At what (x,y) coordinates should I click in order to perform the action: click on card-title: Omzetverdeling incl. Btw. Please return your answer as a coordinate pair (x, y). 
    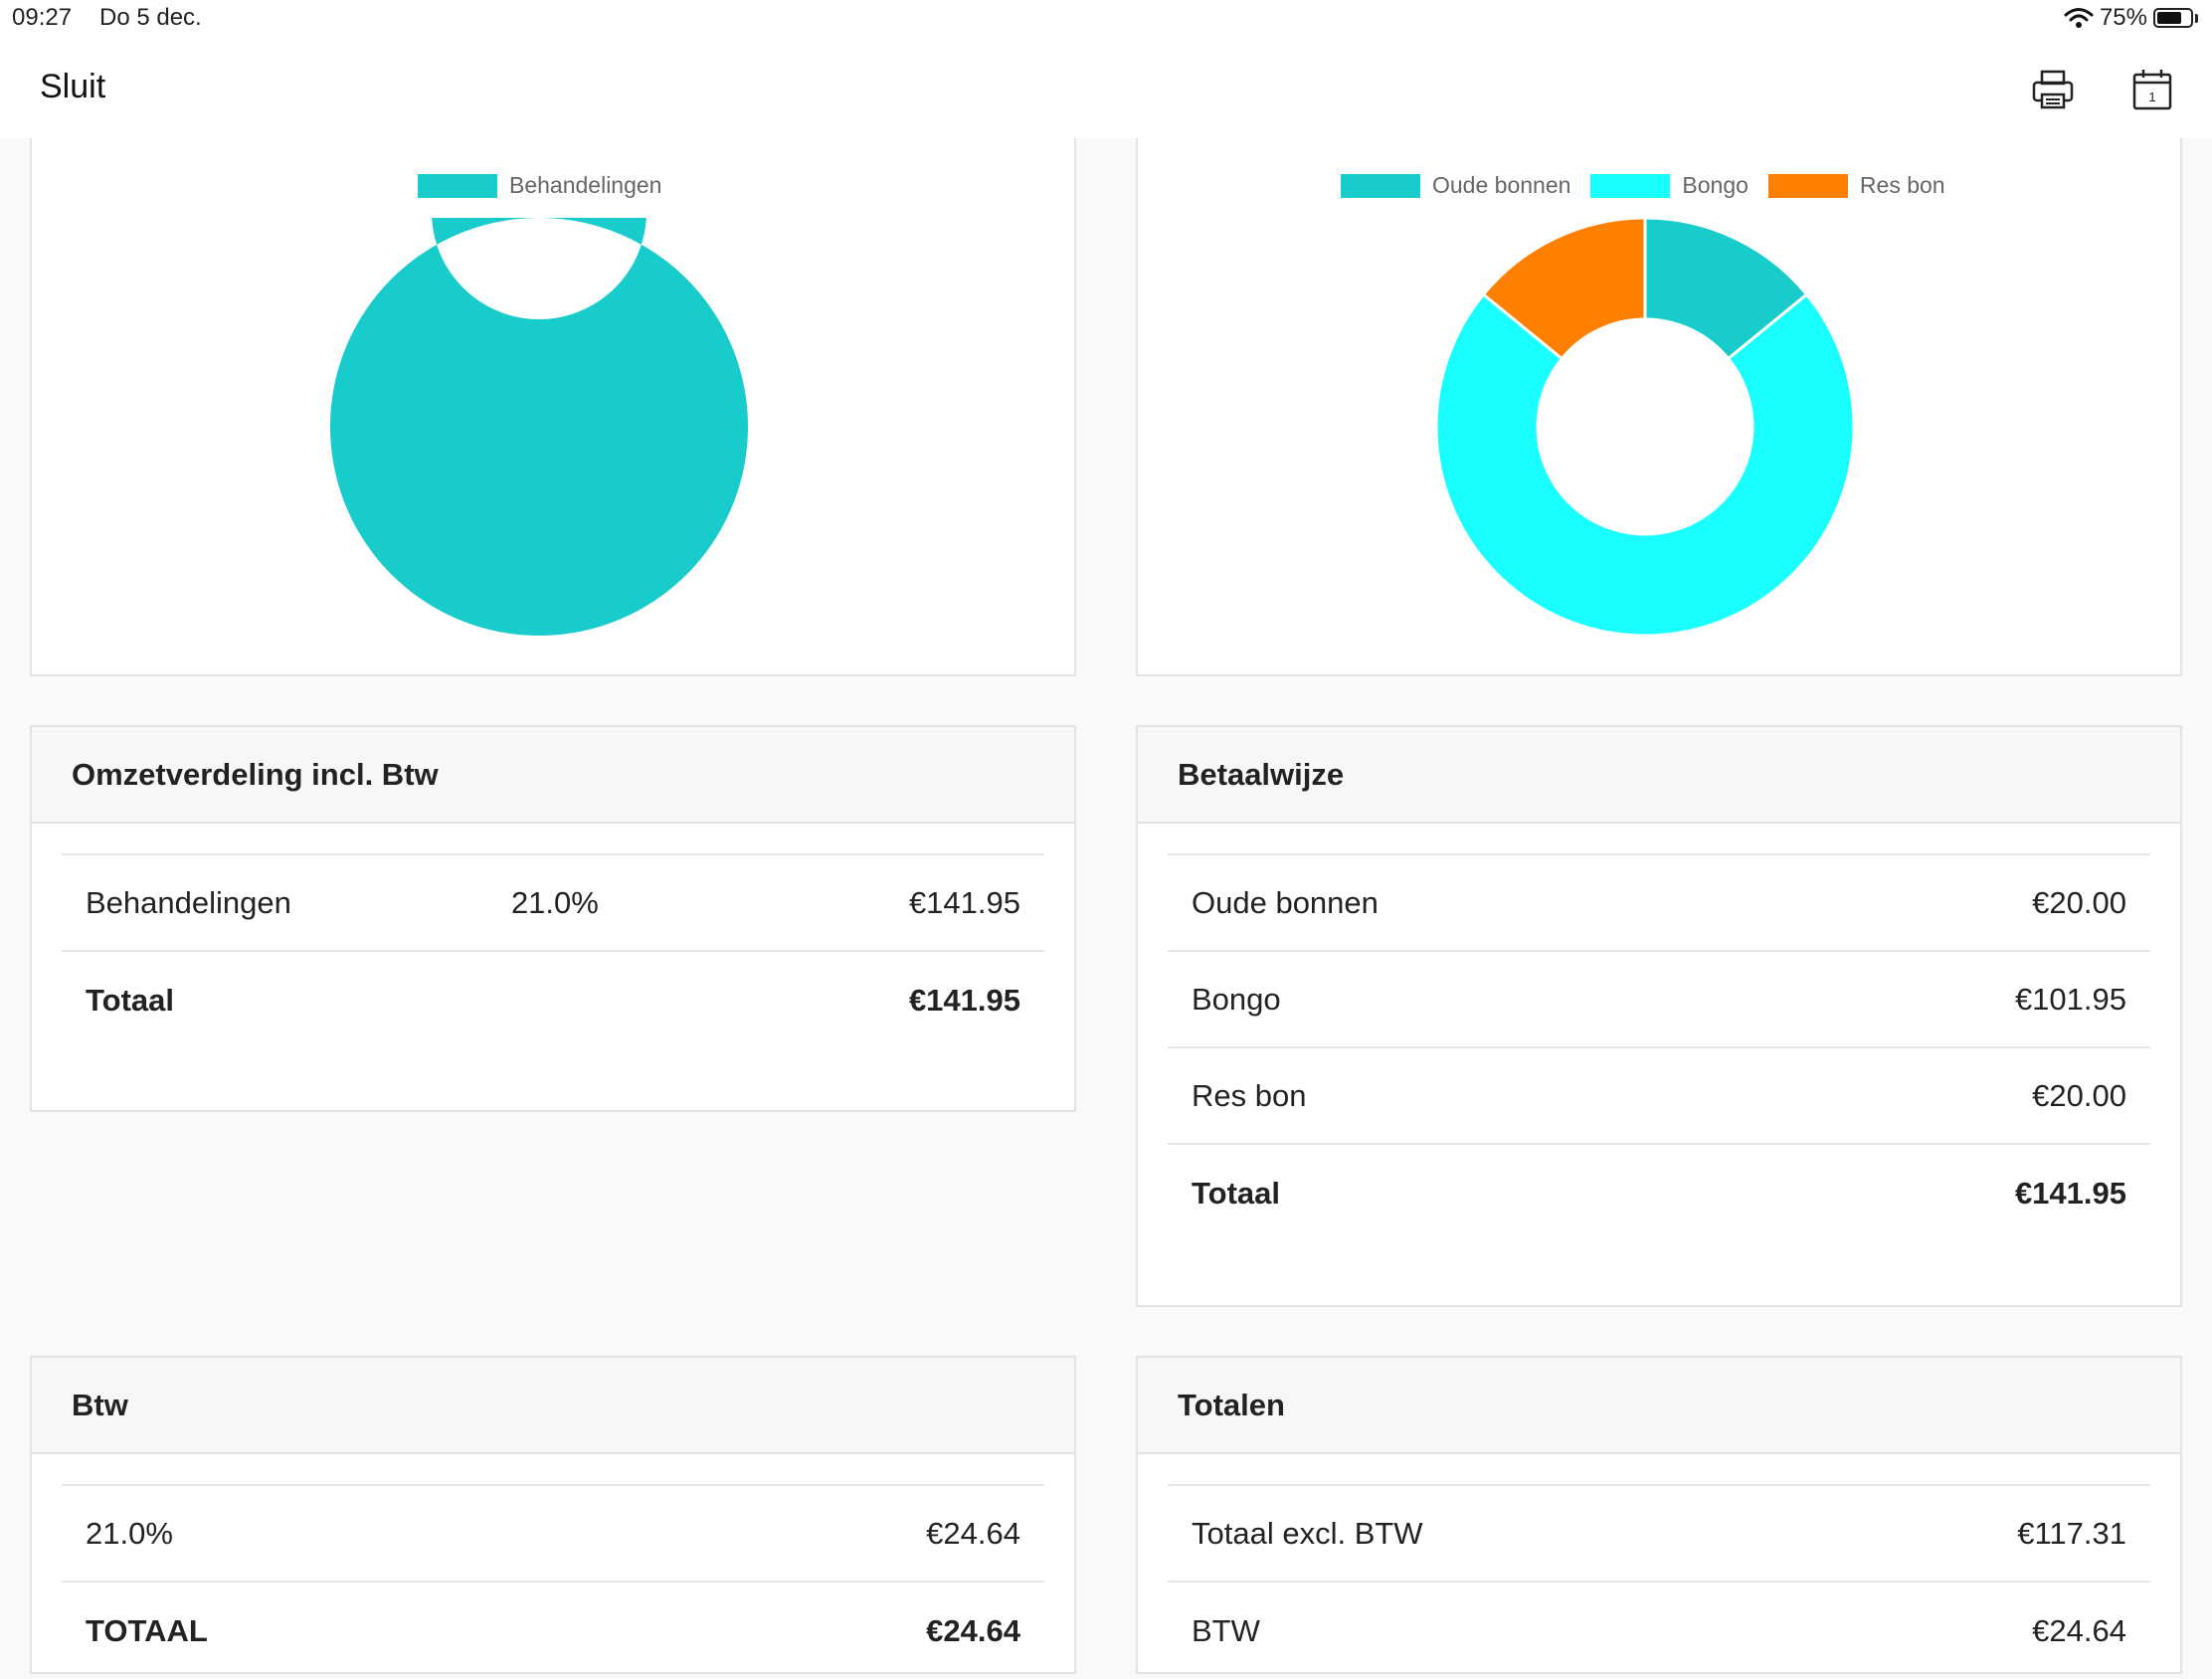
    Looking at the image, I should click on (553, 775).